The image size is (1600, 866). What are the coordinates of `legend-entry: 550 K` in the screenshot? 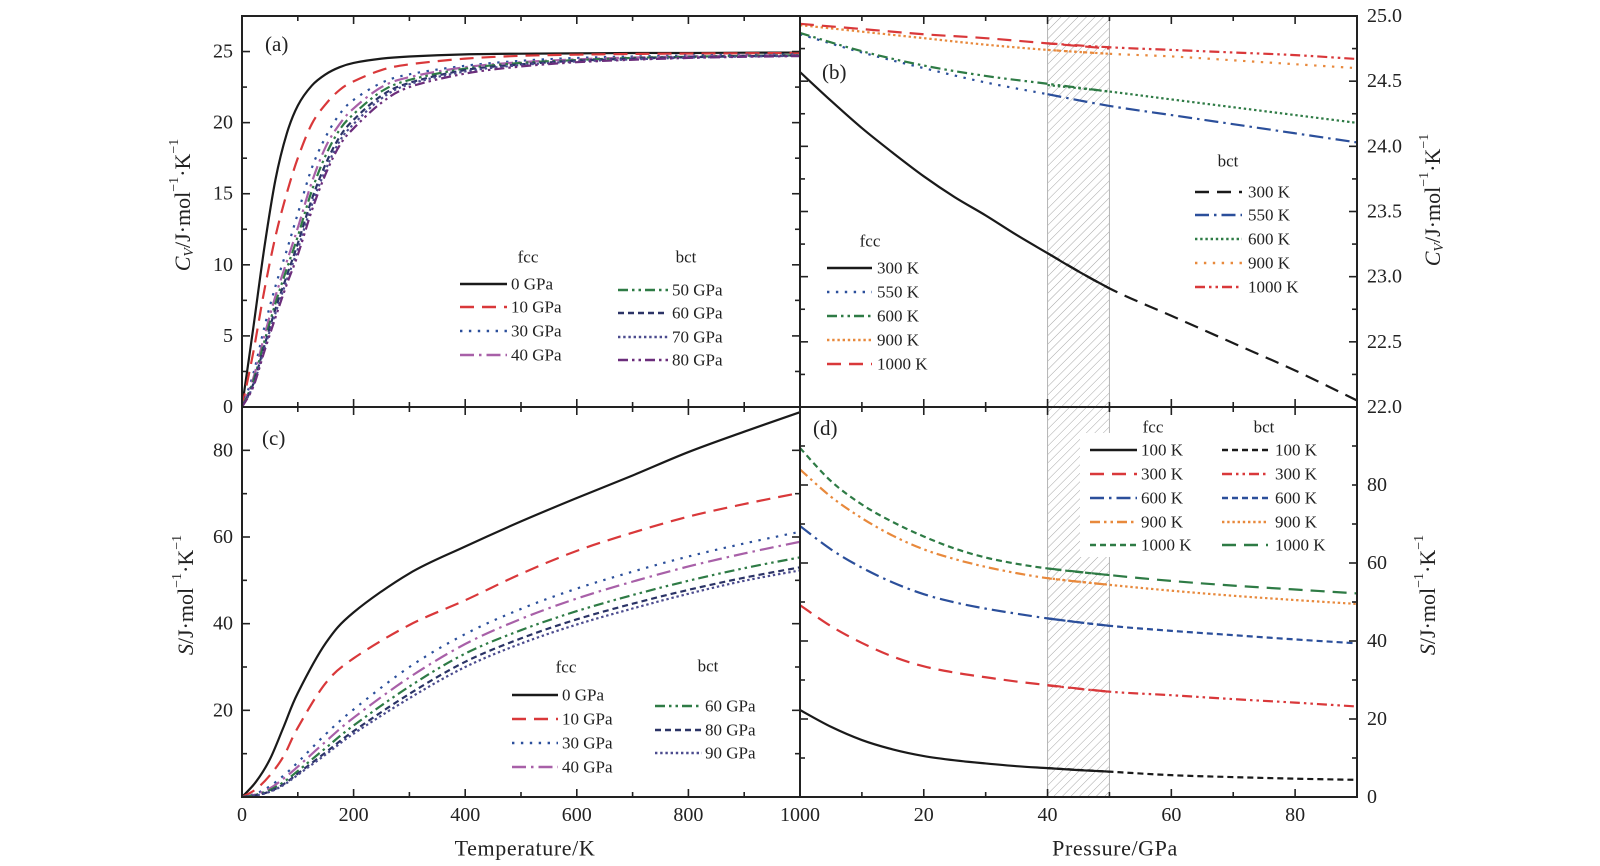 It's located at (873, 292).